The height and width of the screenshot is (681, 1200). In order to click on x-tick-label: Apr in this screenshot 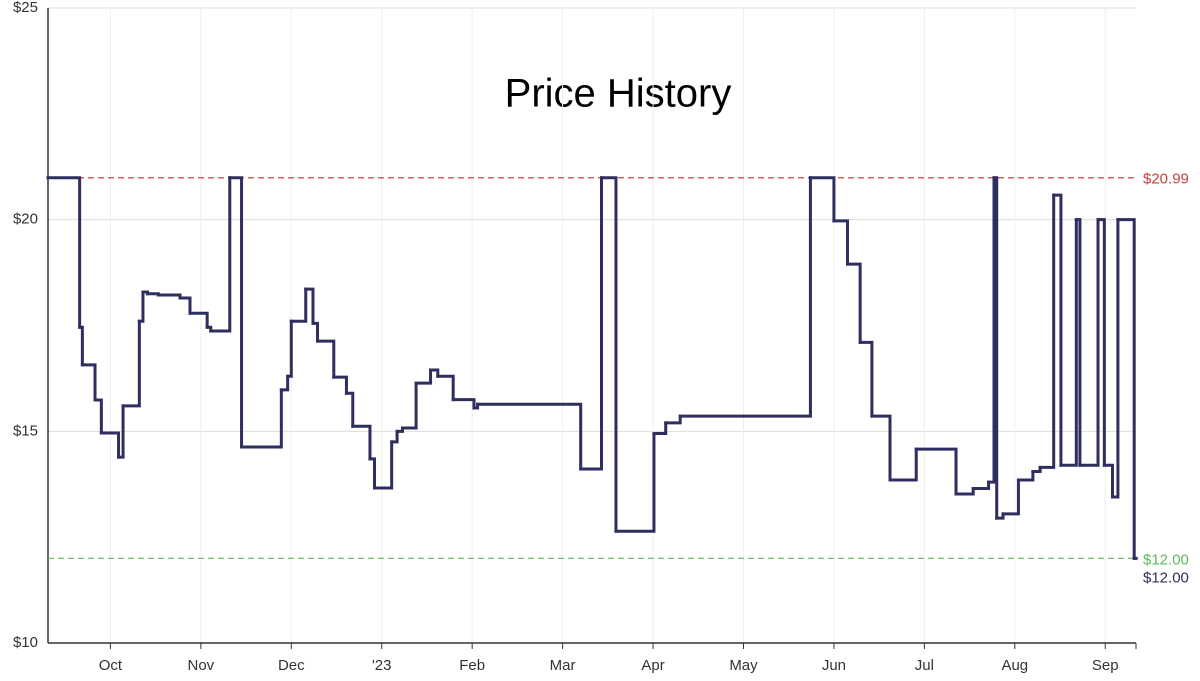, I will do `click(652, 665)`.